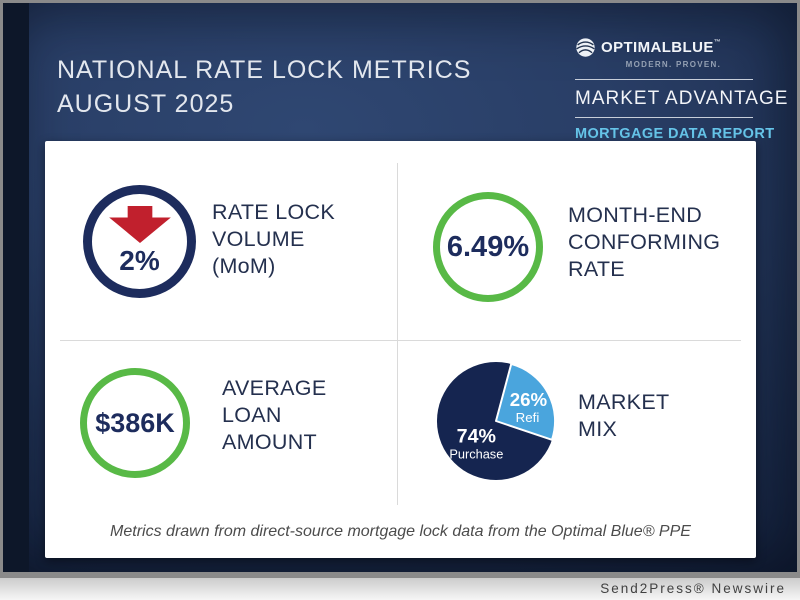 Image resolution: width=800 pixels, height=600 pixels. I want to click on avg-loan-value: $386K, so click(135, 422).